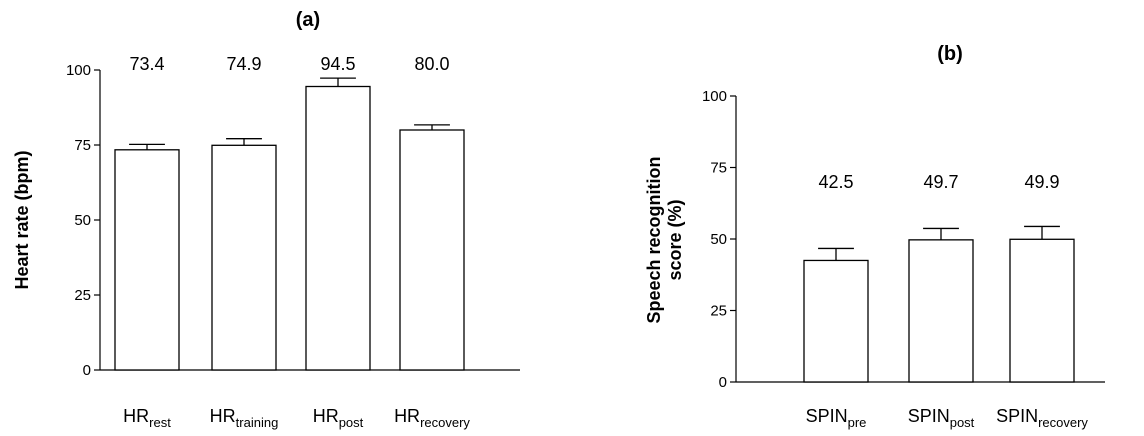 This screenshot has height=436, width=1144. Describe the element at coordinates (244, 418) in the screenshot. I see `x-tick-label: HRtraining` at that location.